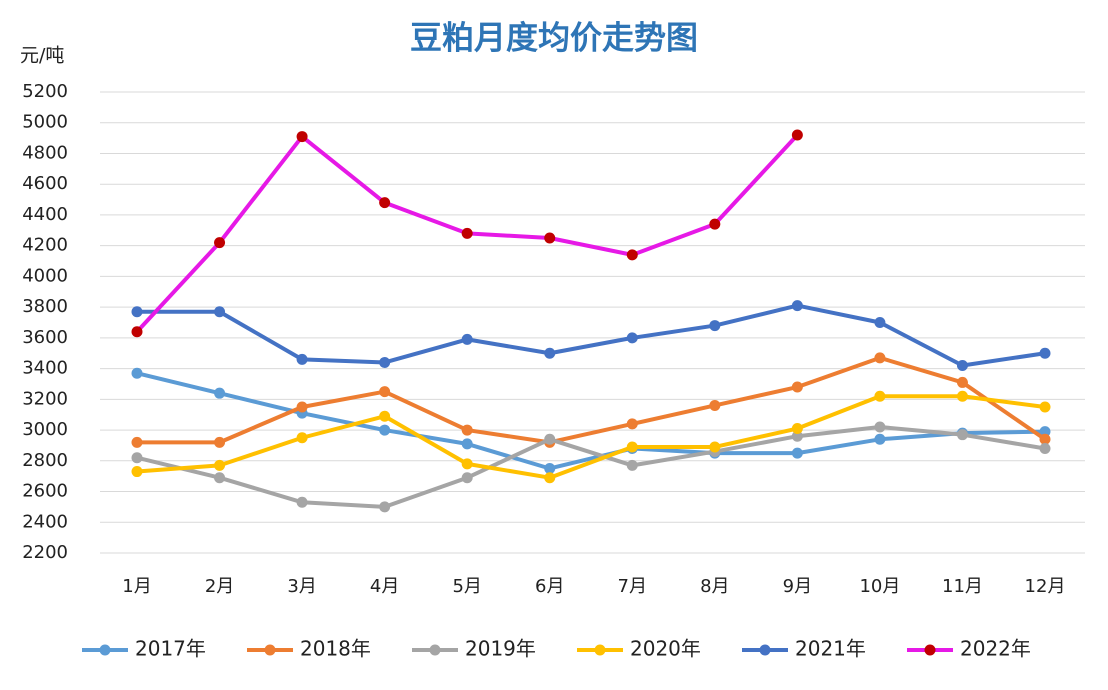 The image size is (1108, 690). What do you see at coordinates (45, 398) in the screenshot?
I see `y-tick-label: 3200` at bounding box center [45, 398].